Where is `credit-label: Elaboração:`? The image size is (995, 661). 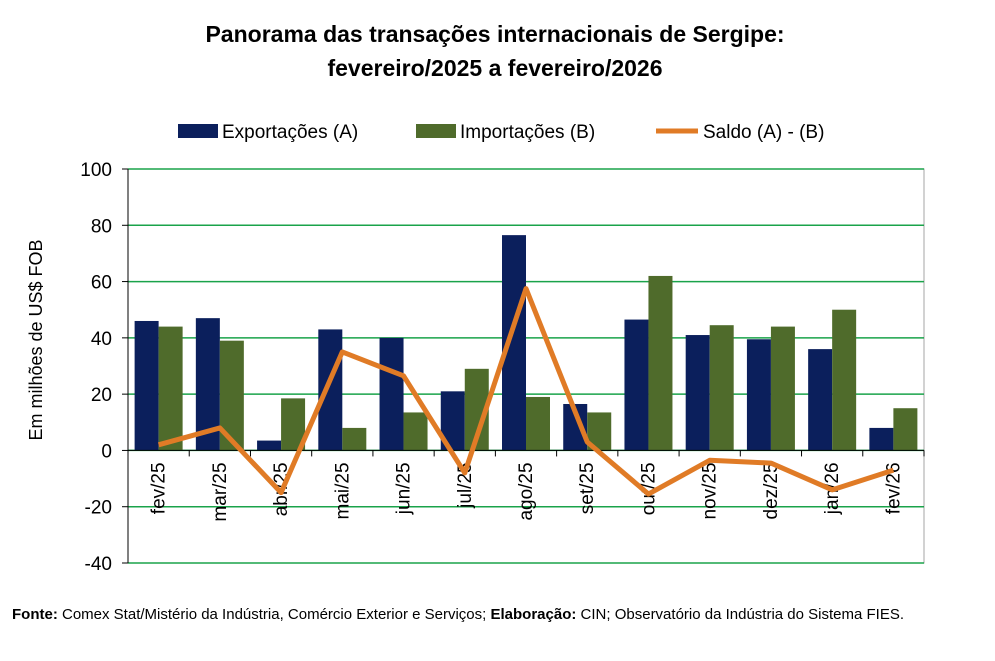
credit-label: Elaboração: is located at coordinates (533, 614).